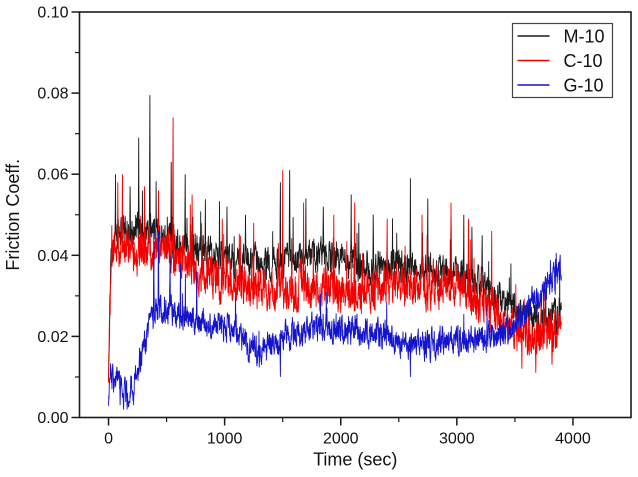 The image size is (638, 477). I want to click on legend-label: M-10, so click(584, 37).